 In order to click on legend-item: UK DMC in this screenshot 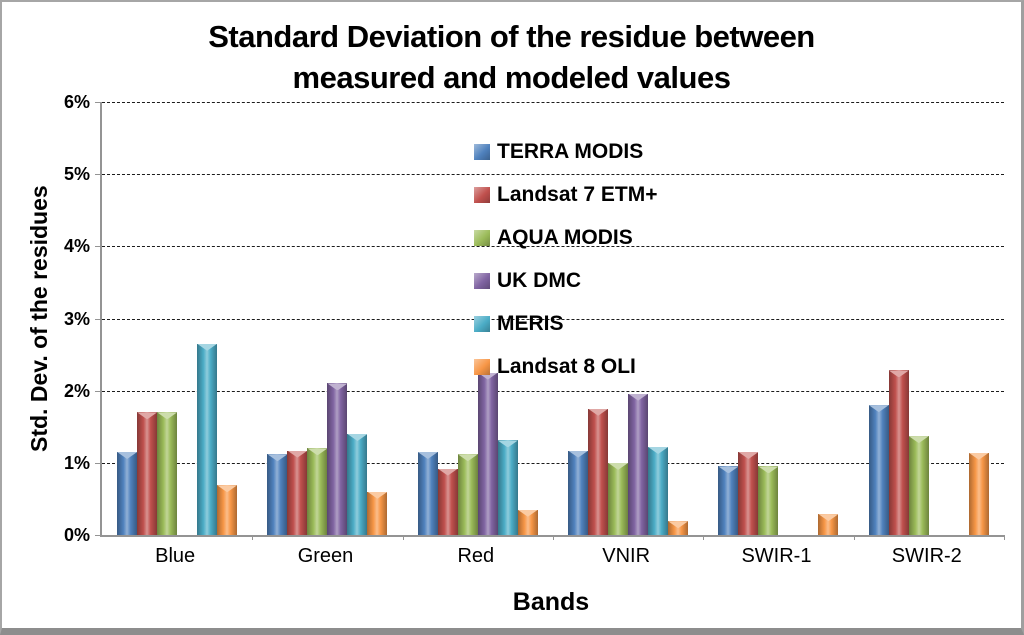, I will do `click(565, 280)`.